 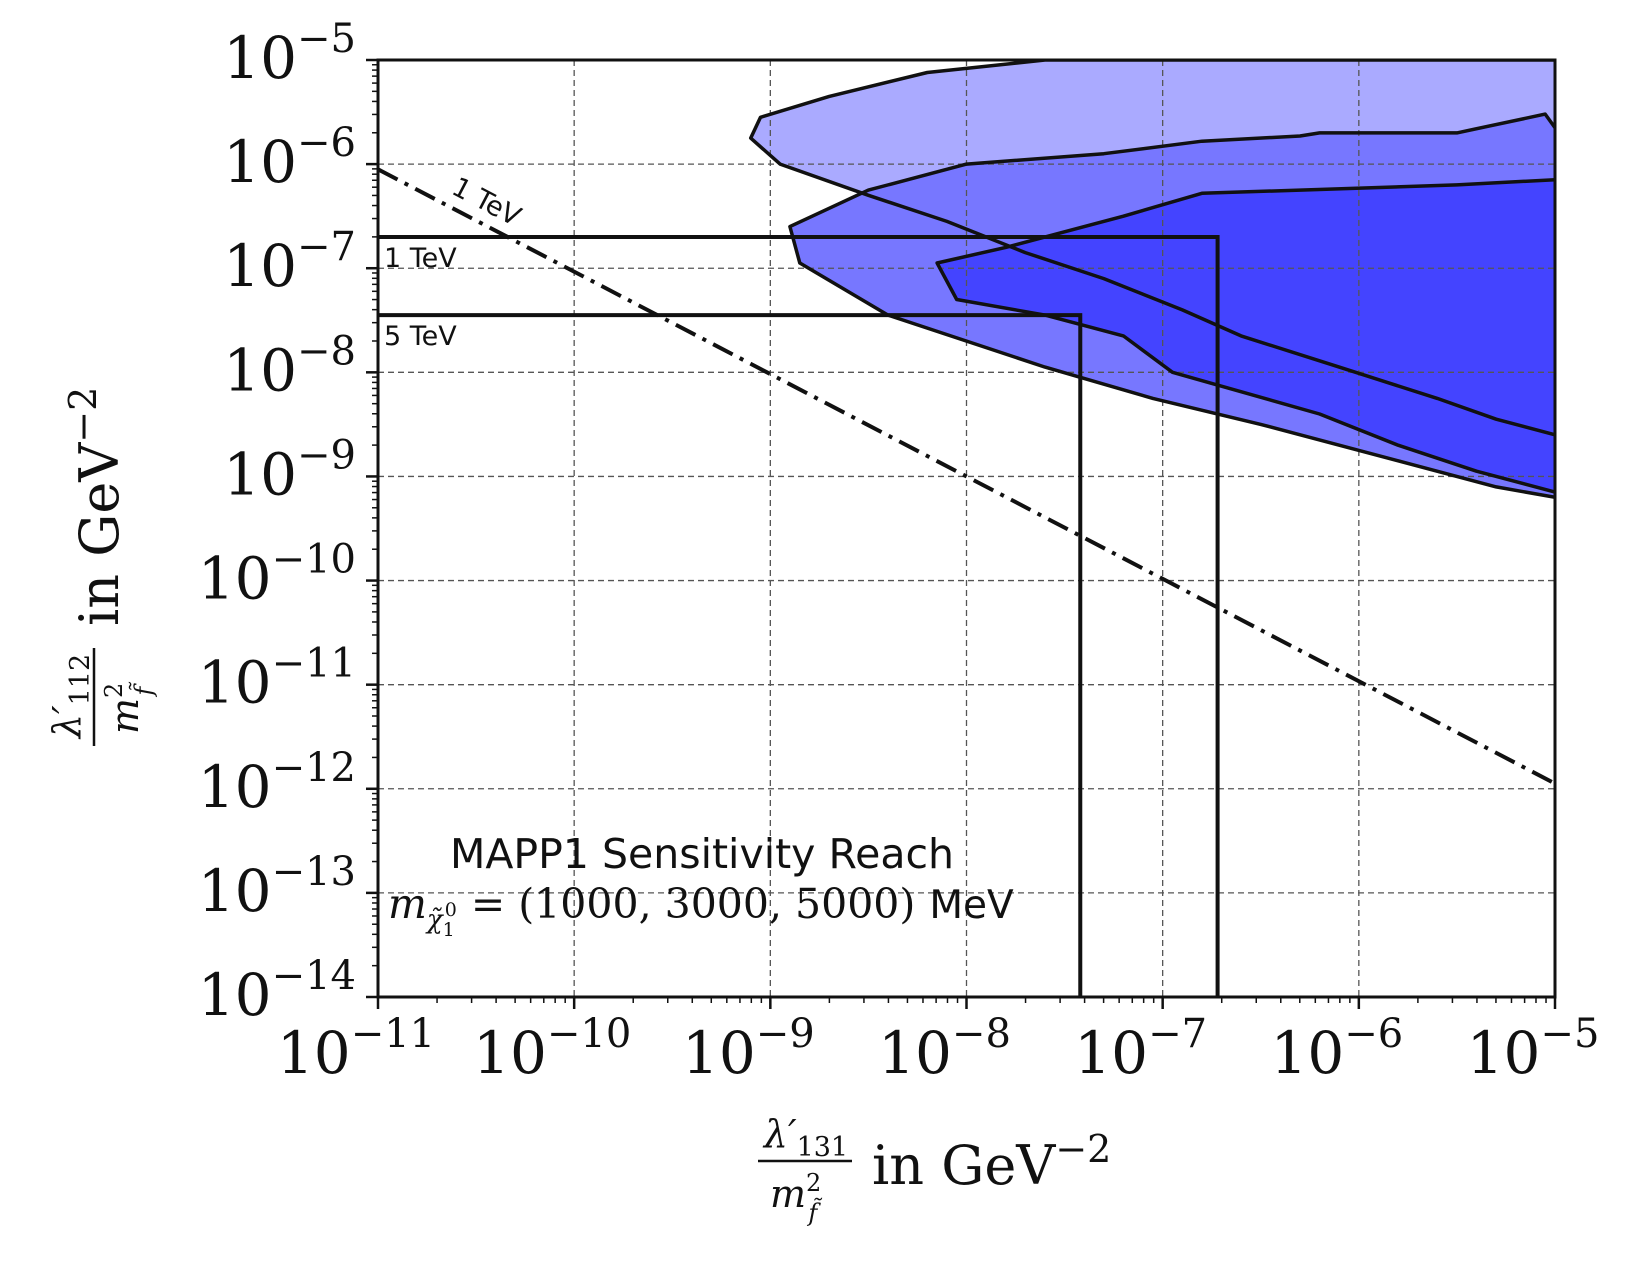 I want to click on xlabel-suffix-exp: −2, so click(x=1083, y=1149).